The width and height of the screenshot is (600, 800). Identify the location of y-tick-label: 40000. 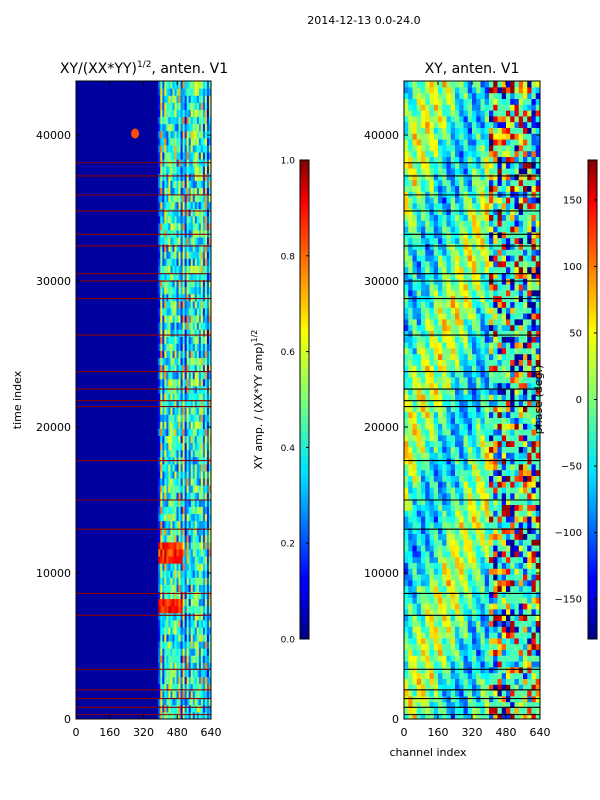
(53, 135).